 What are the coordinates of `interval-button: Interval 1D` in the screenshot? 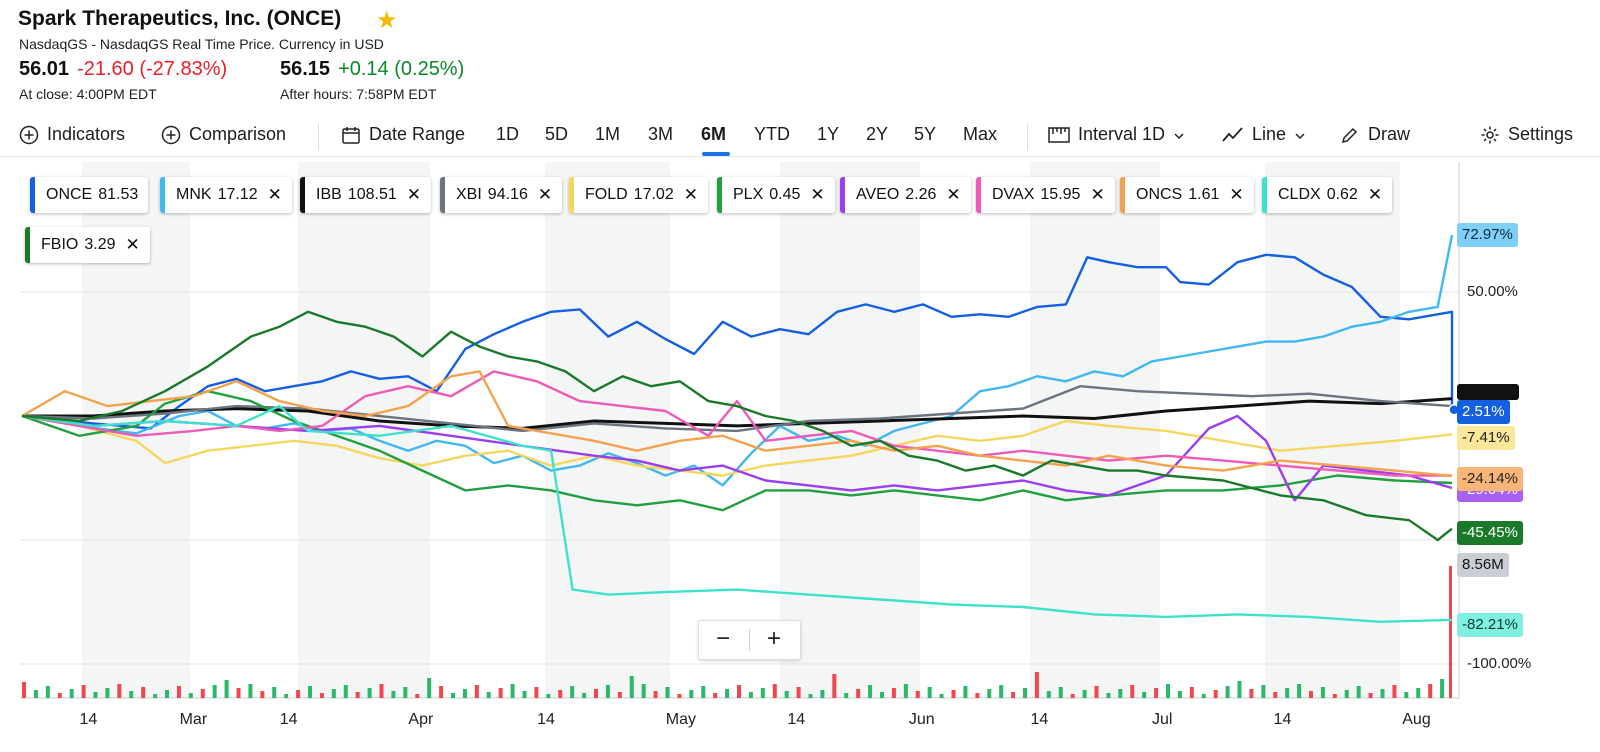 It's located at (1116, 134).